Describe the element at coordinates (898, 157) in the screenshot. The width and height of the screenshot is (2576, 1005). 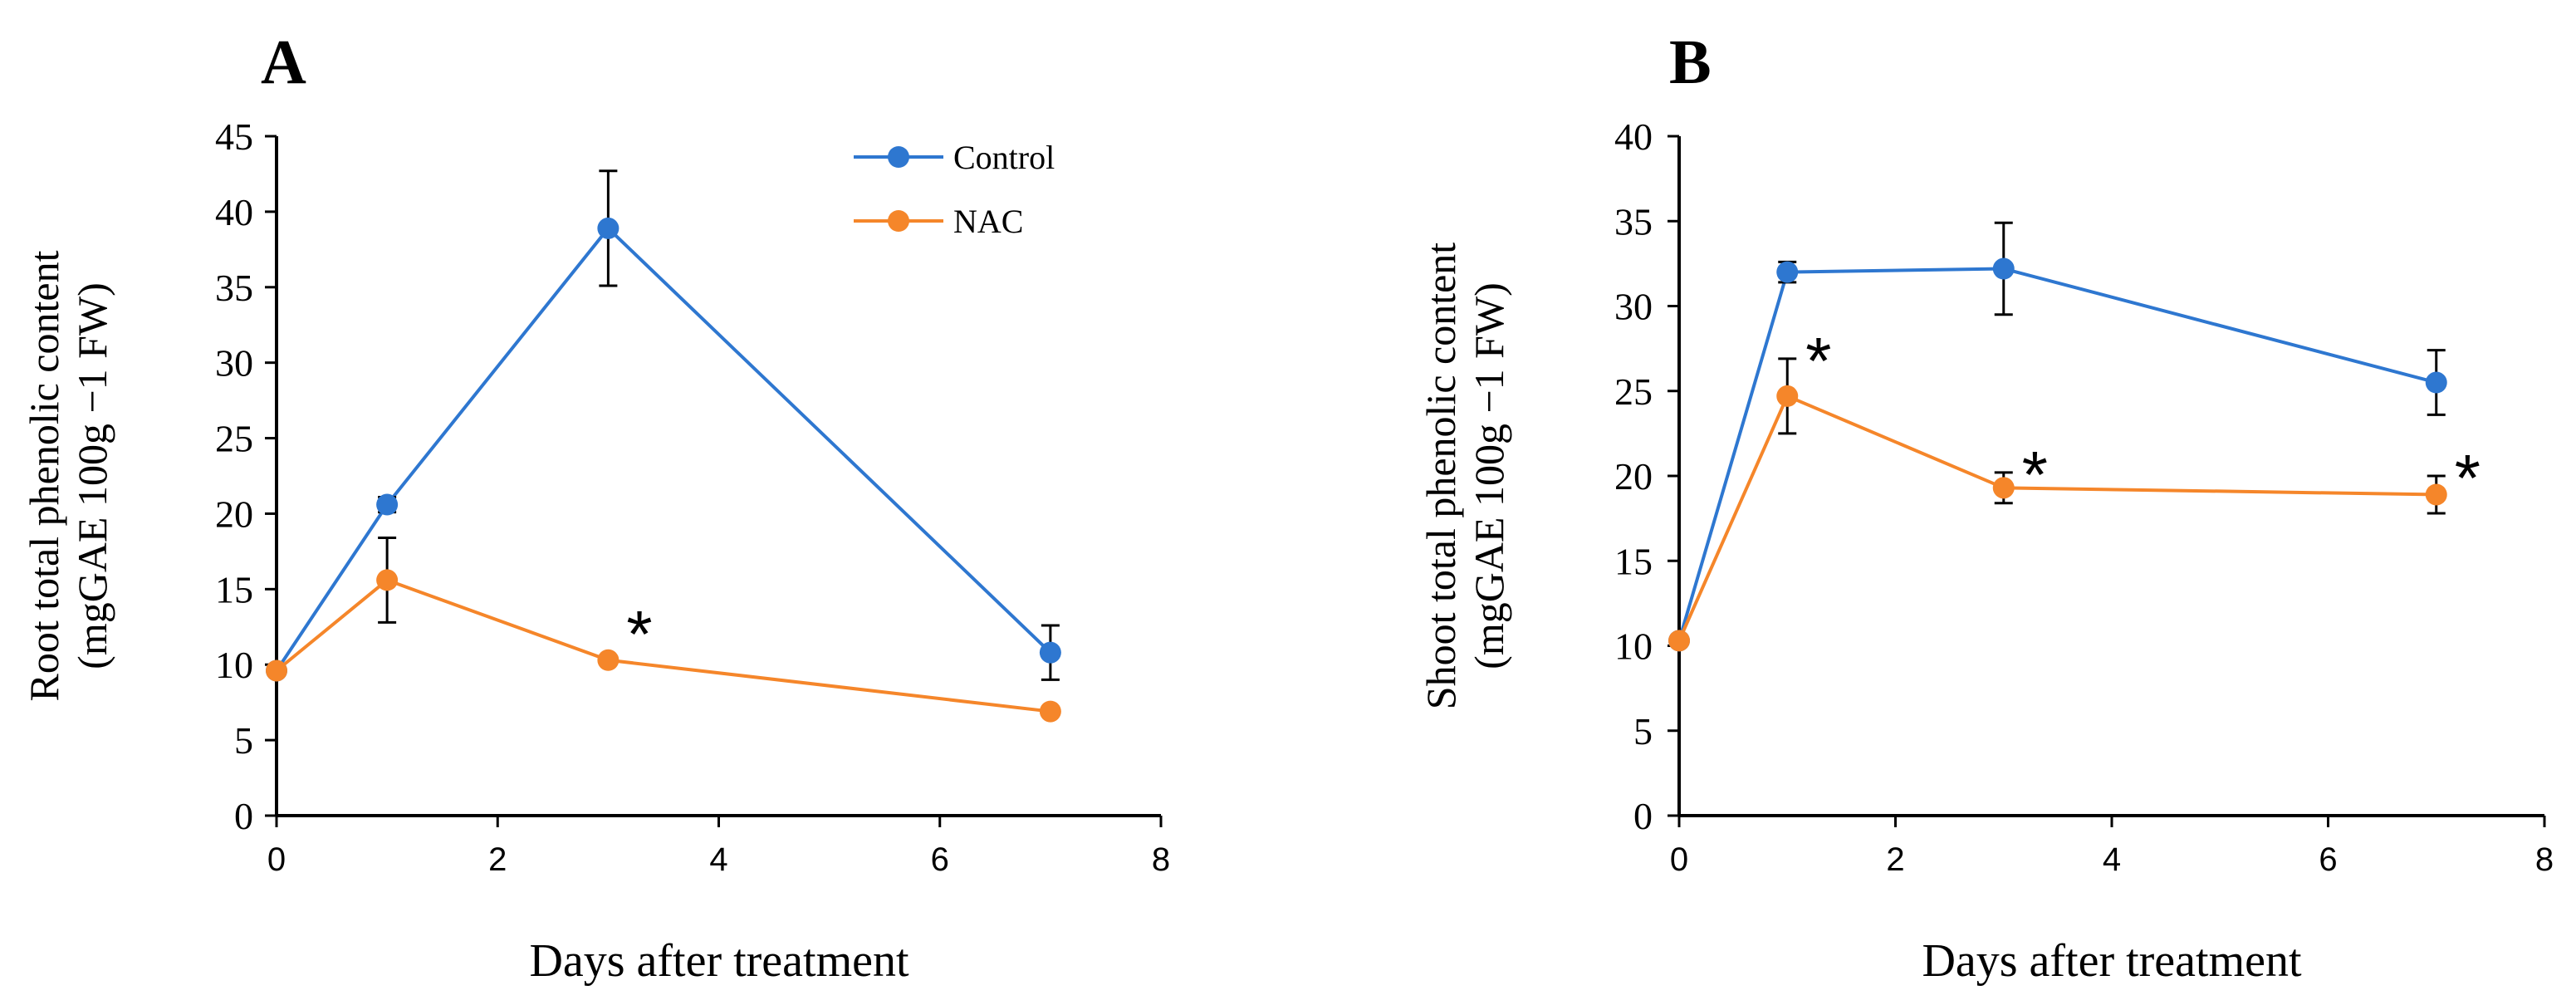
I see `legend-marker-control` at that location.